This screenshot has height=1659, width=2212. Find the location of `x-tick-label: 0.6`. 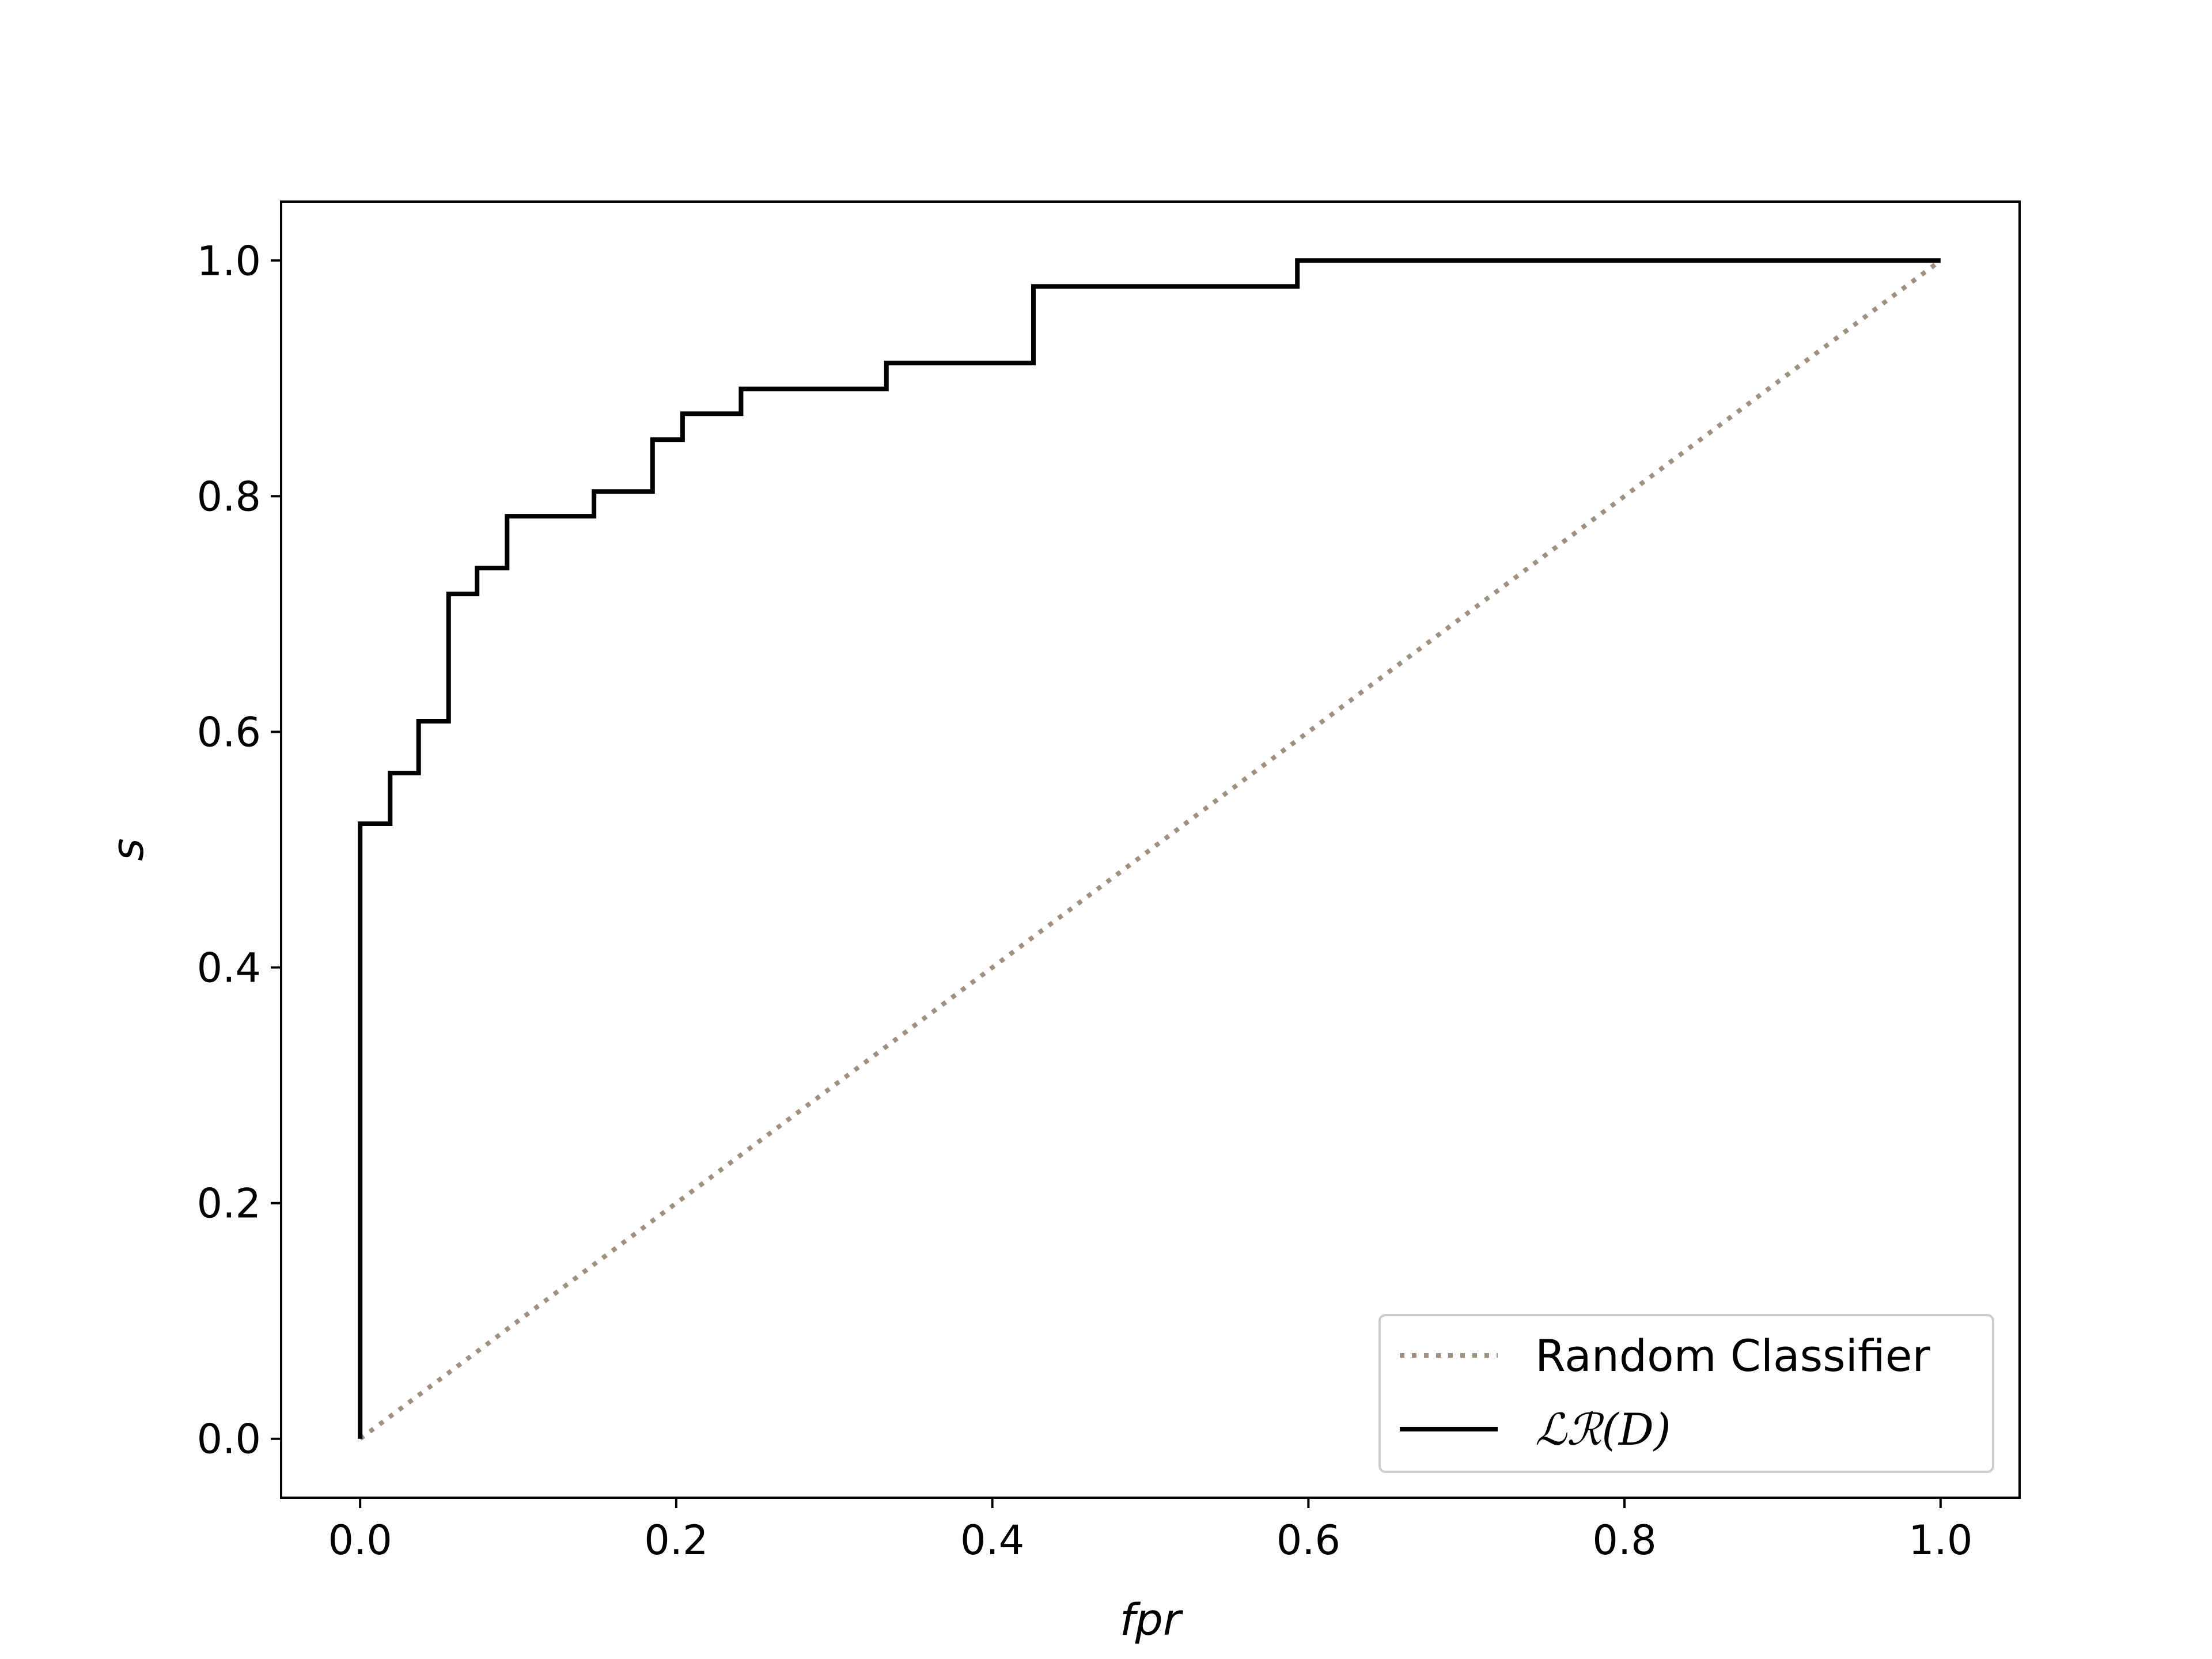

x-tick-label: 0.6 is located at coordinates (1308, 1540).